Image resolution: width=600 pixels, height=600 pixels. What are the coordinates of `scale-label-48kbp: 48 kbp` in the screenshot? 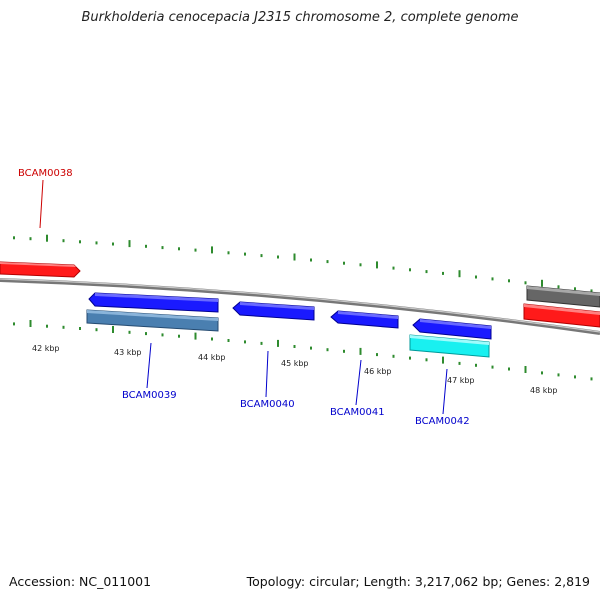 It's located at (544, 390).